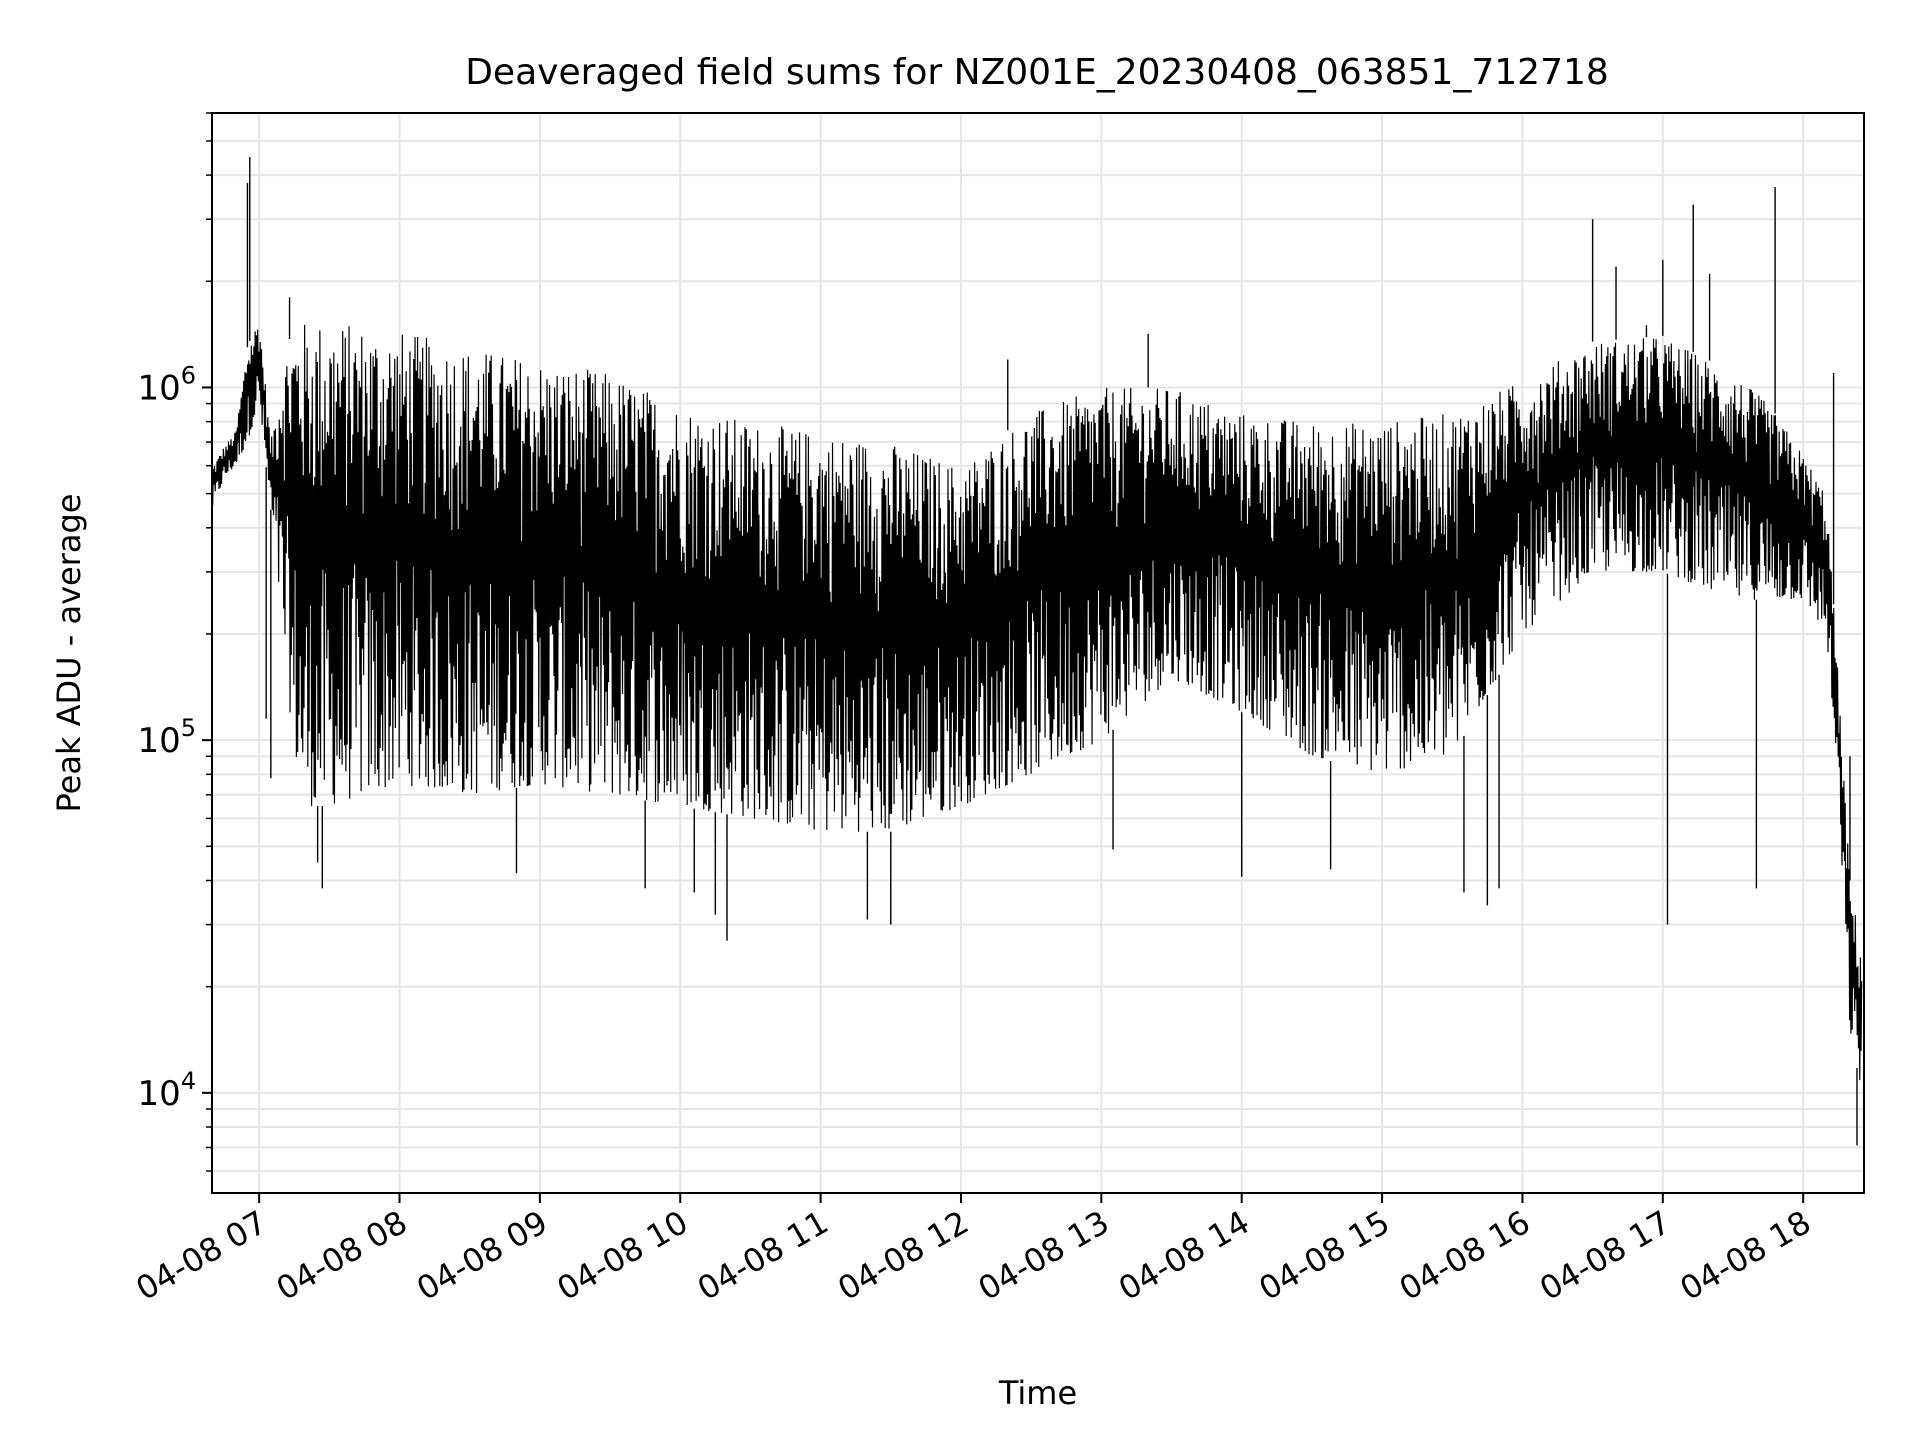 This screenshot has width=1920, height=1440. Describe the element at coordinates (188, 1081) in the screenshot. I see `y-tick-exponent: 4` at that location.